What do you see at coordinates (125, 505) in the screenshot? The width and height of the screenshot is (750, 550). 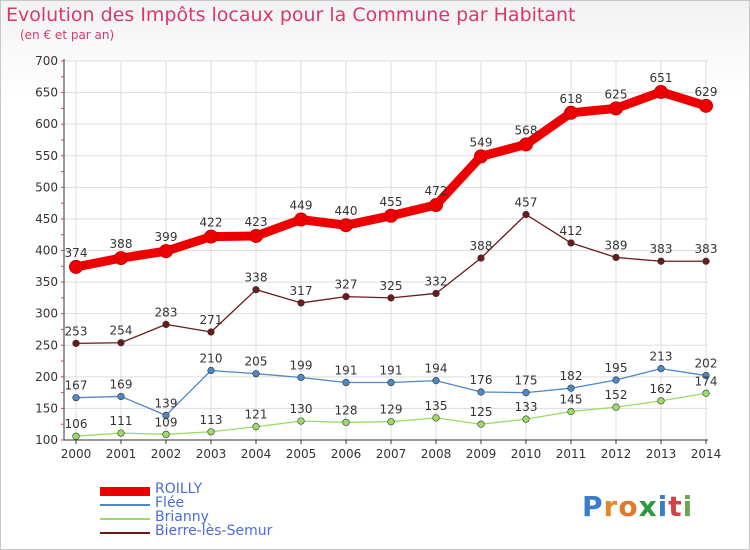 I see `legend-swatch-flee` at bounding box center [125, 505].